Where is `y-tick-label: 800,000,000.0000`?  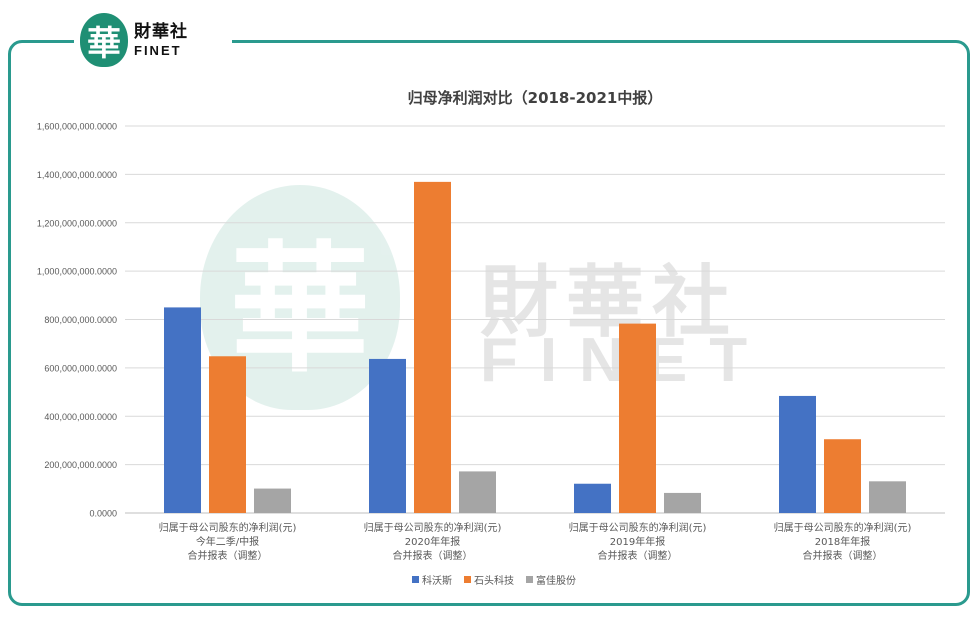 y-tick-label: 800,000,000.0000 is located at coordinates (80, 320).